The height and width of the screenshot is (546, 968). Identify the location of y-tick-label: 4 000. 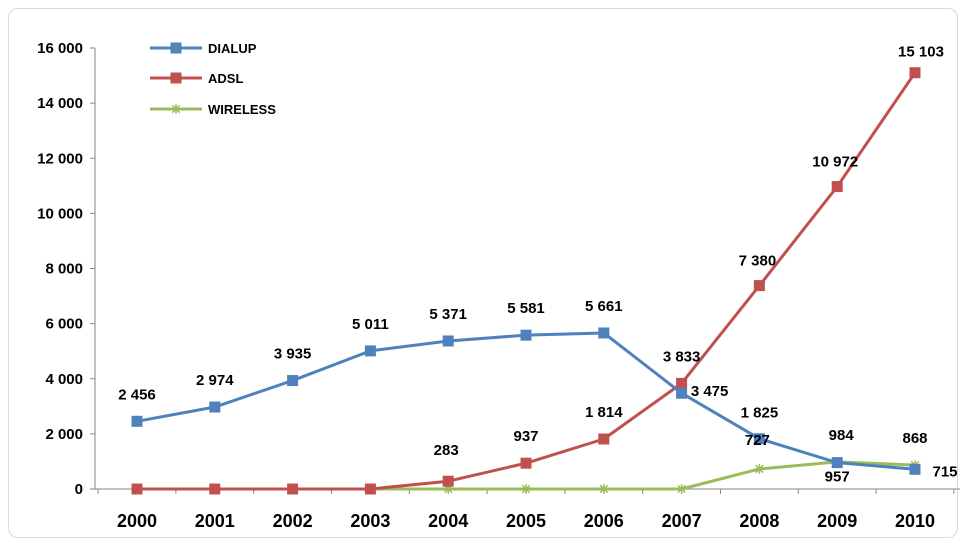
(64, 379).